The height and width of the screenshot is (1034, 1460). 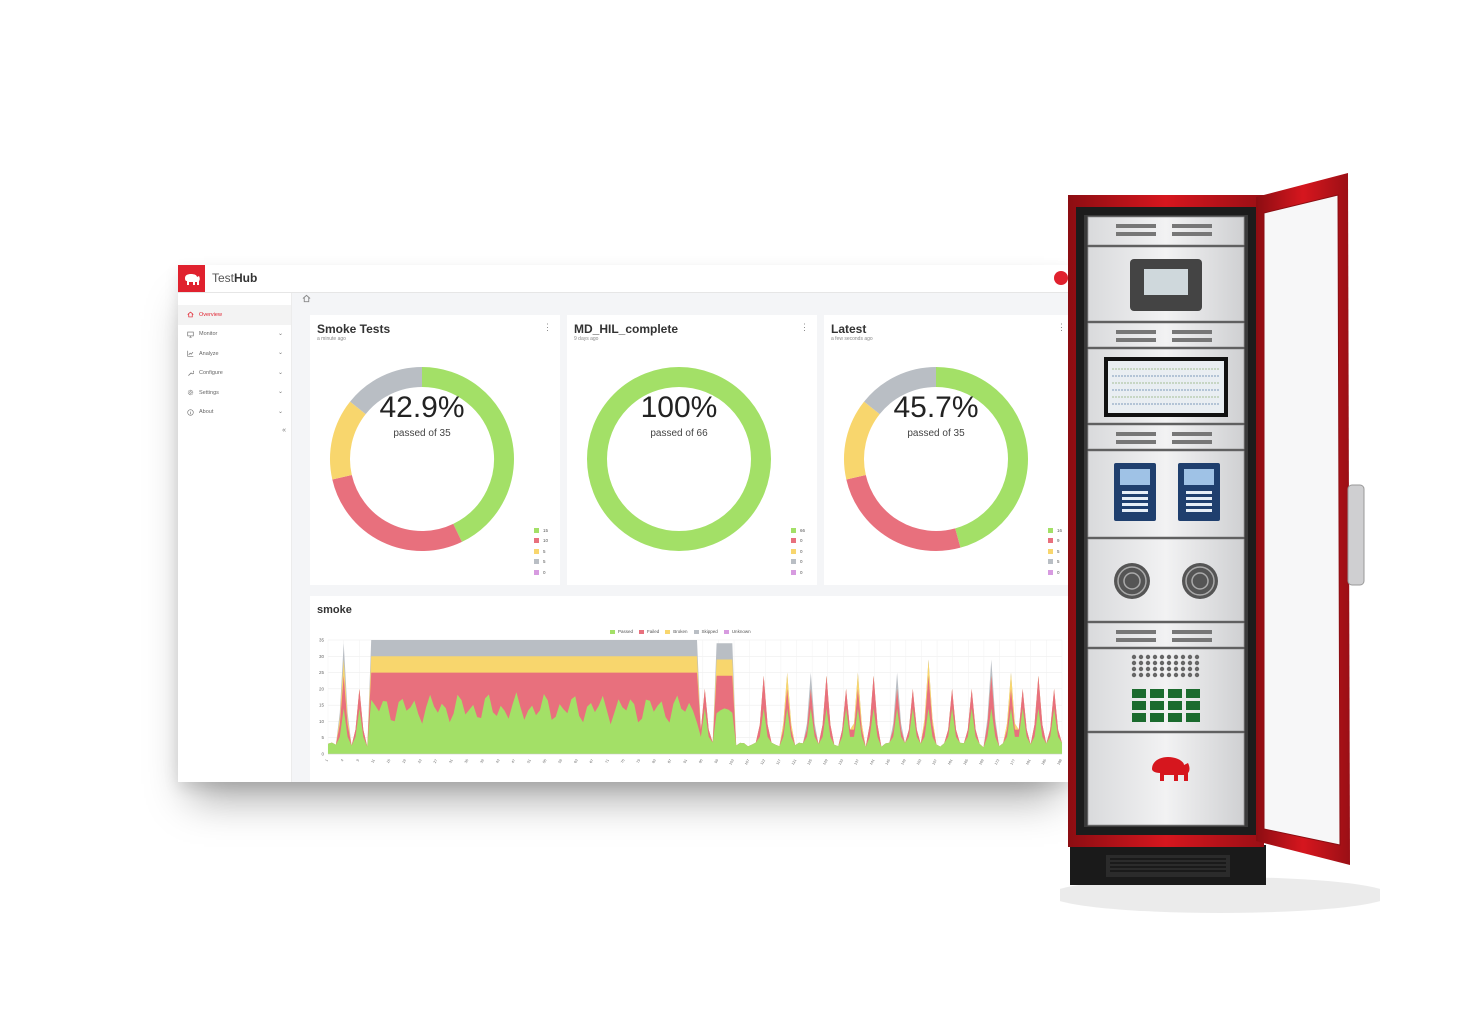 I want to click on avatar, so click(x=1061, y=278).